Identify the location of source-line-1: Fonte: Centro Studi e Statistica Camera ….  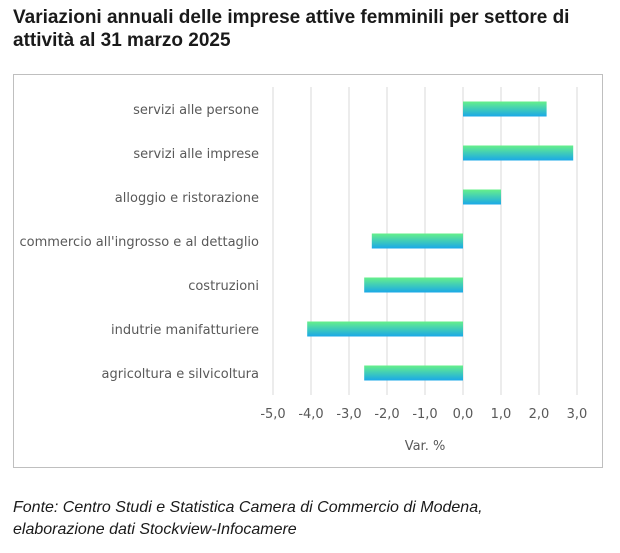
(248, 507).